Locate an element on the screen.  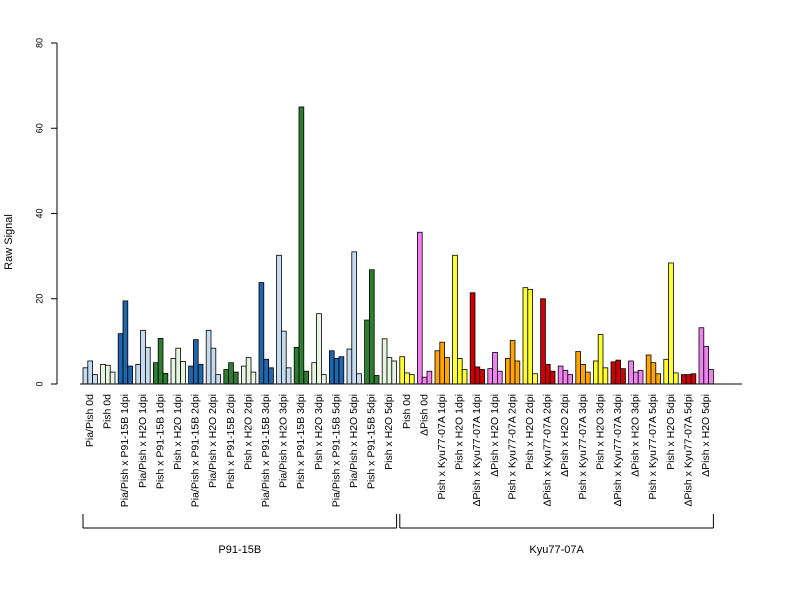
category-label: Pish x Kyu77-07A 5dpi is located at coordinates (653, 447).